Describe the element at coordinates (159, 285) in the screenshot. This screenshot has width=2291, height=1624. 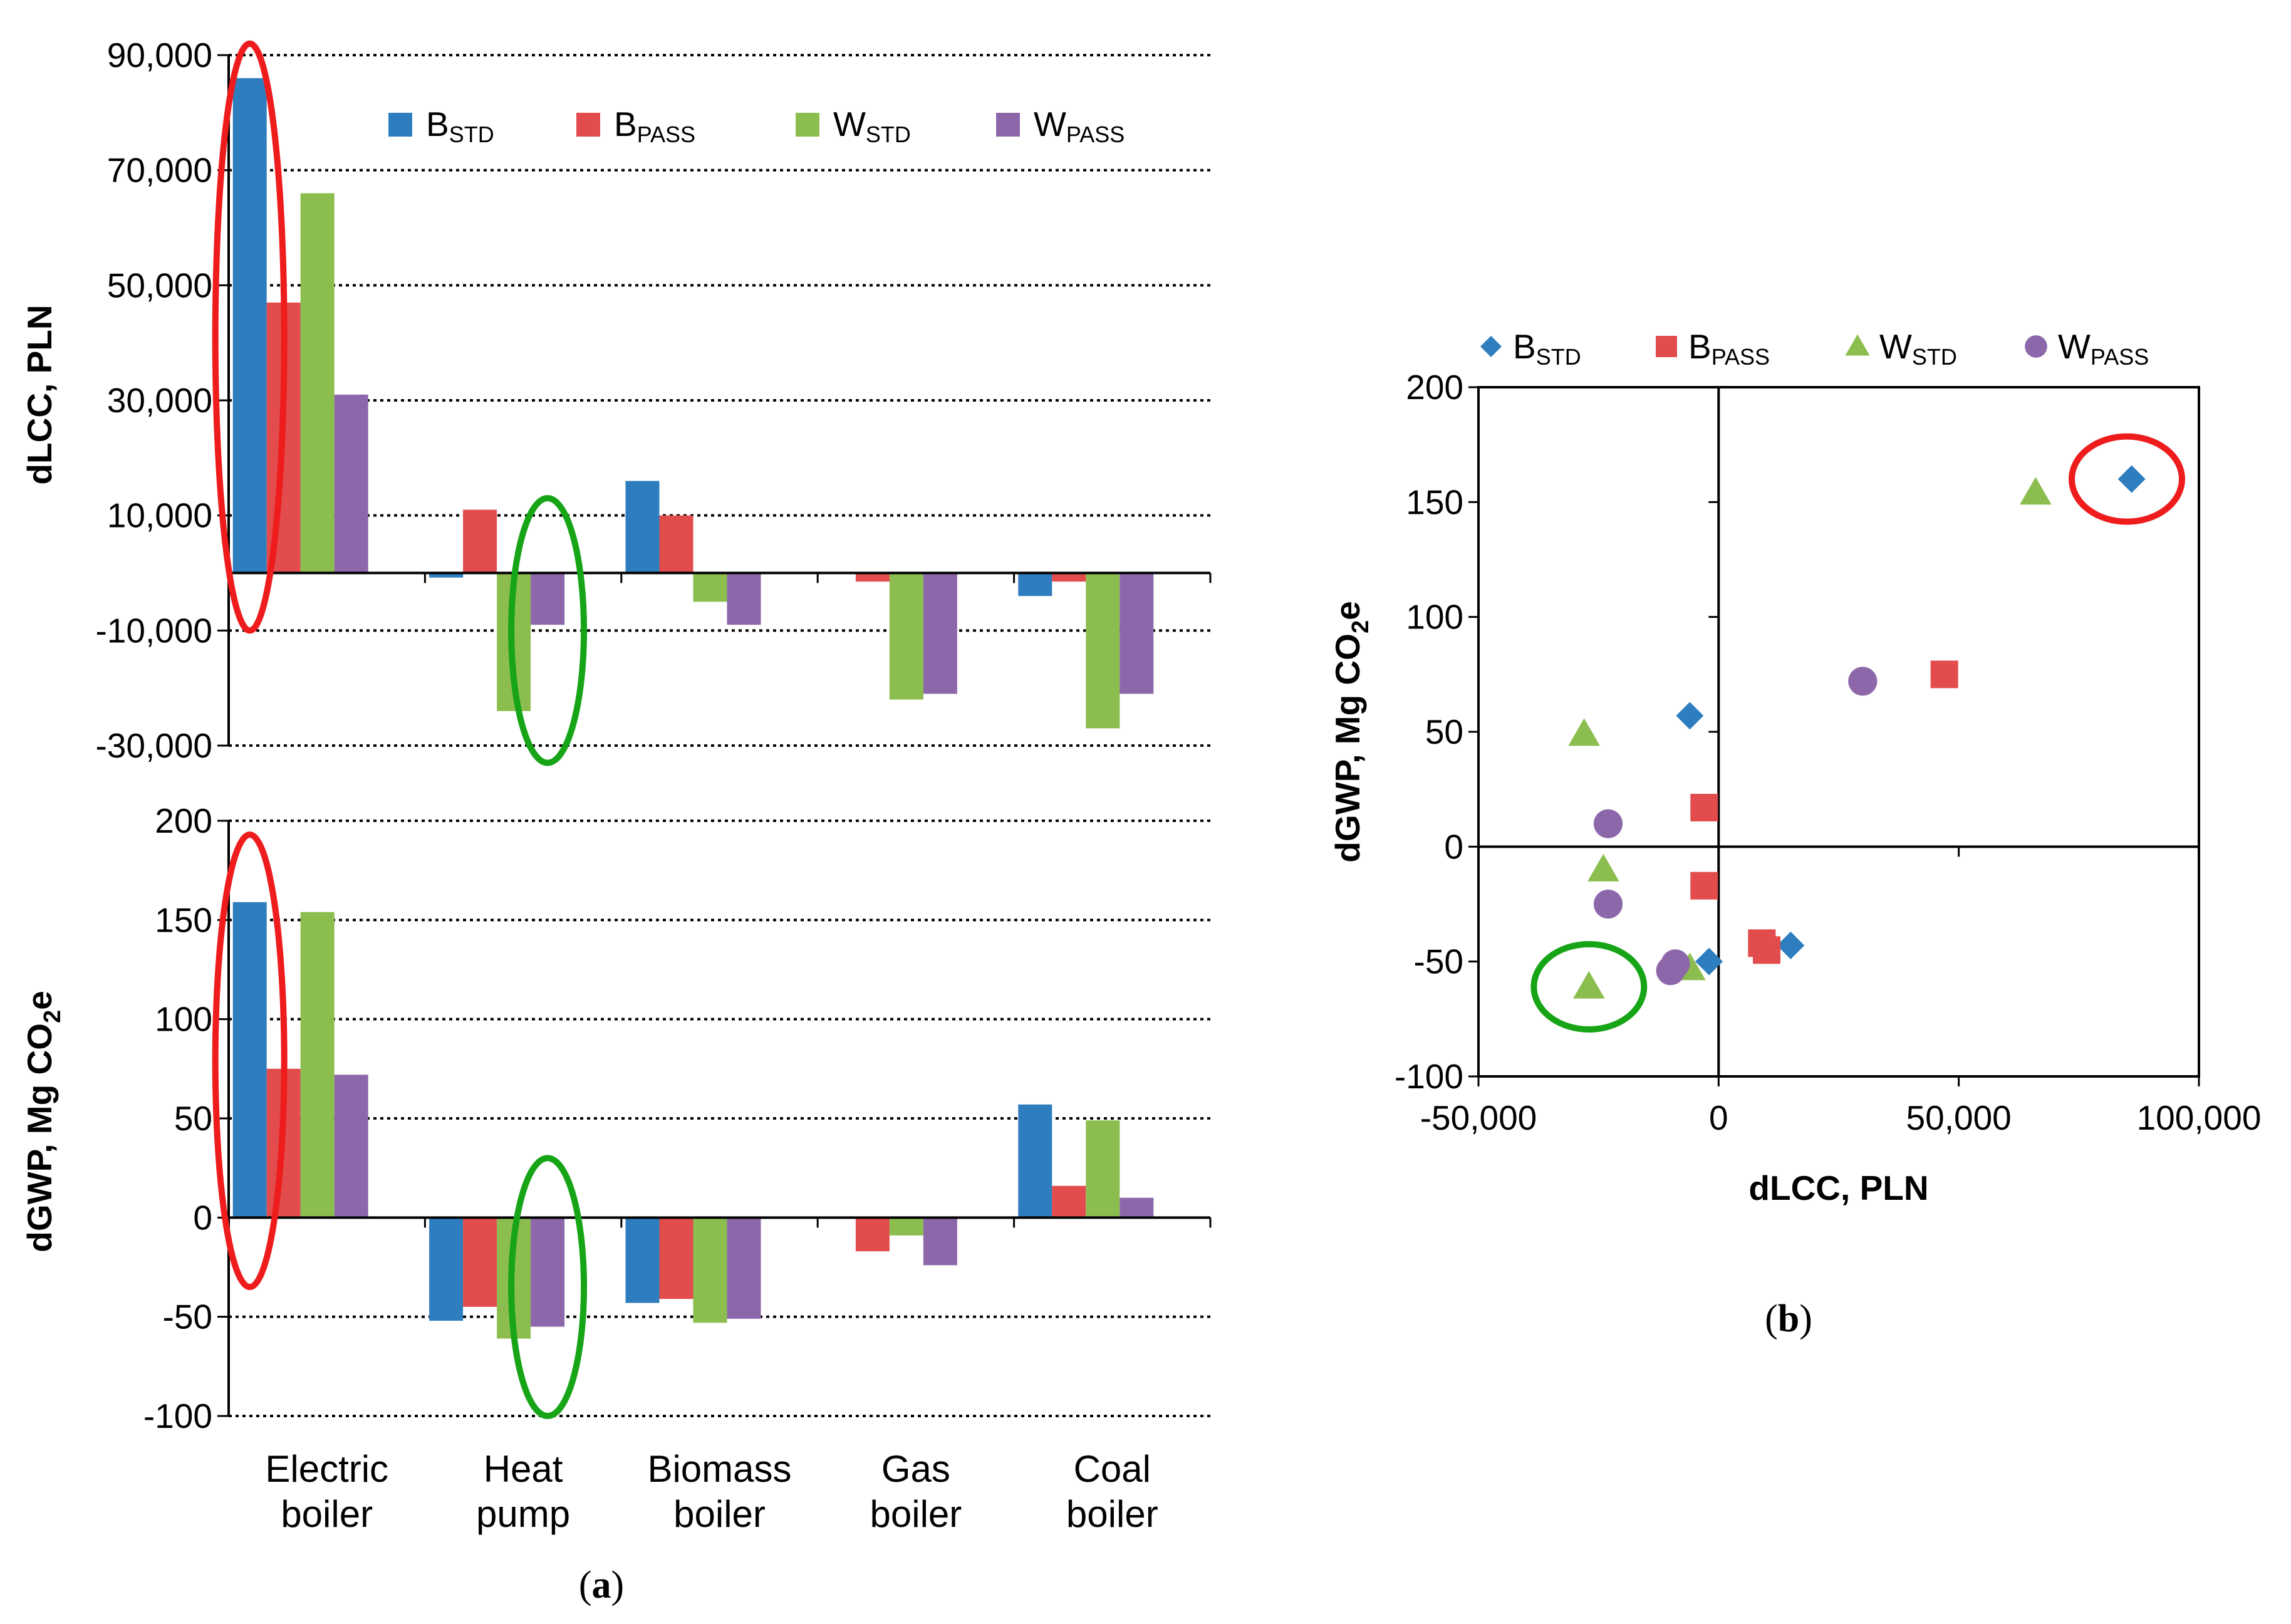
I see `y-tick-label: 50,000` at that location.